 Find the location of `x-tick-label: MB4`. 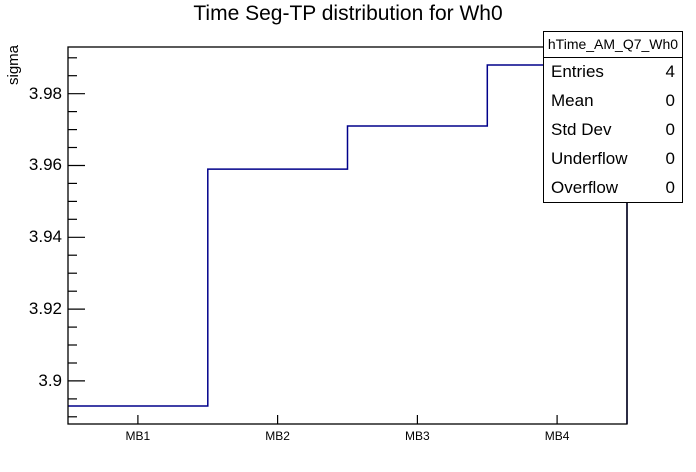

x-tick-label: MB4 is located at coordinates (557, 436).